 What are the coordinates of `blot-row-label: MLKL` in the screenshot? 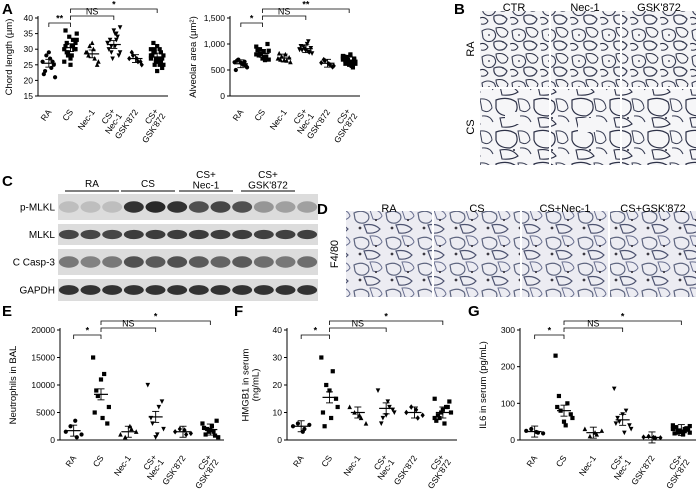 It's located at (42, 235).